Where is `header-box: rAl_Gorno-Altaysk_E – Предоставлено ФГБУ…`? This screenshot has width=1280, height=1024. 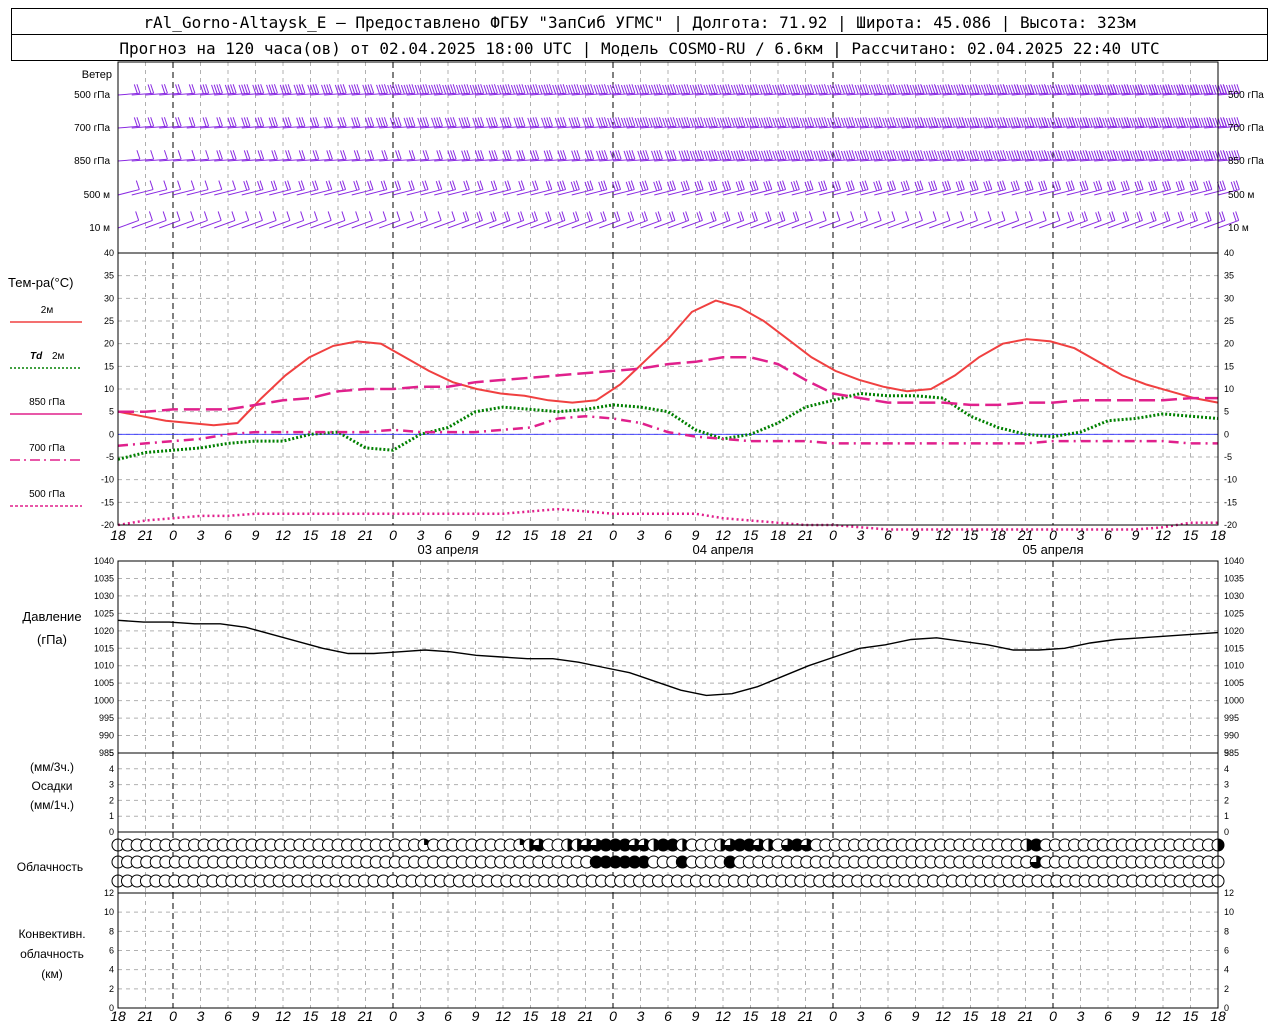
header-box: rAl_Gorno-Altaysk_E – Предоставлено ФГБУ… is located at coordinates (639, 34).